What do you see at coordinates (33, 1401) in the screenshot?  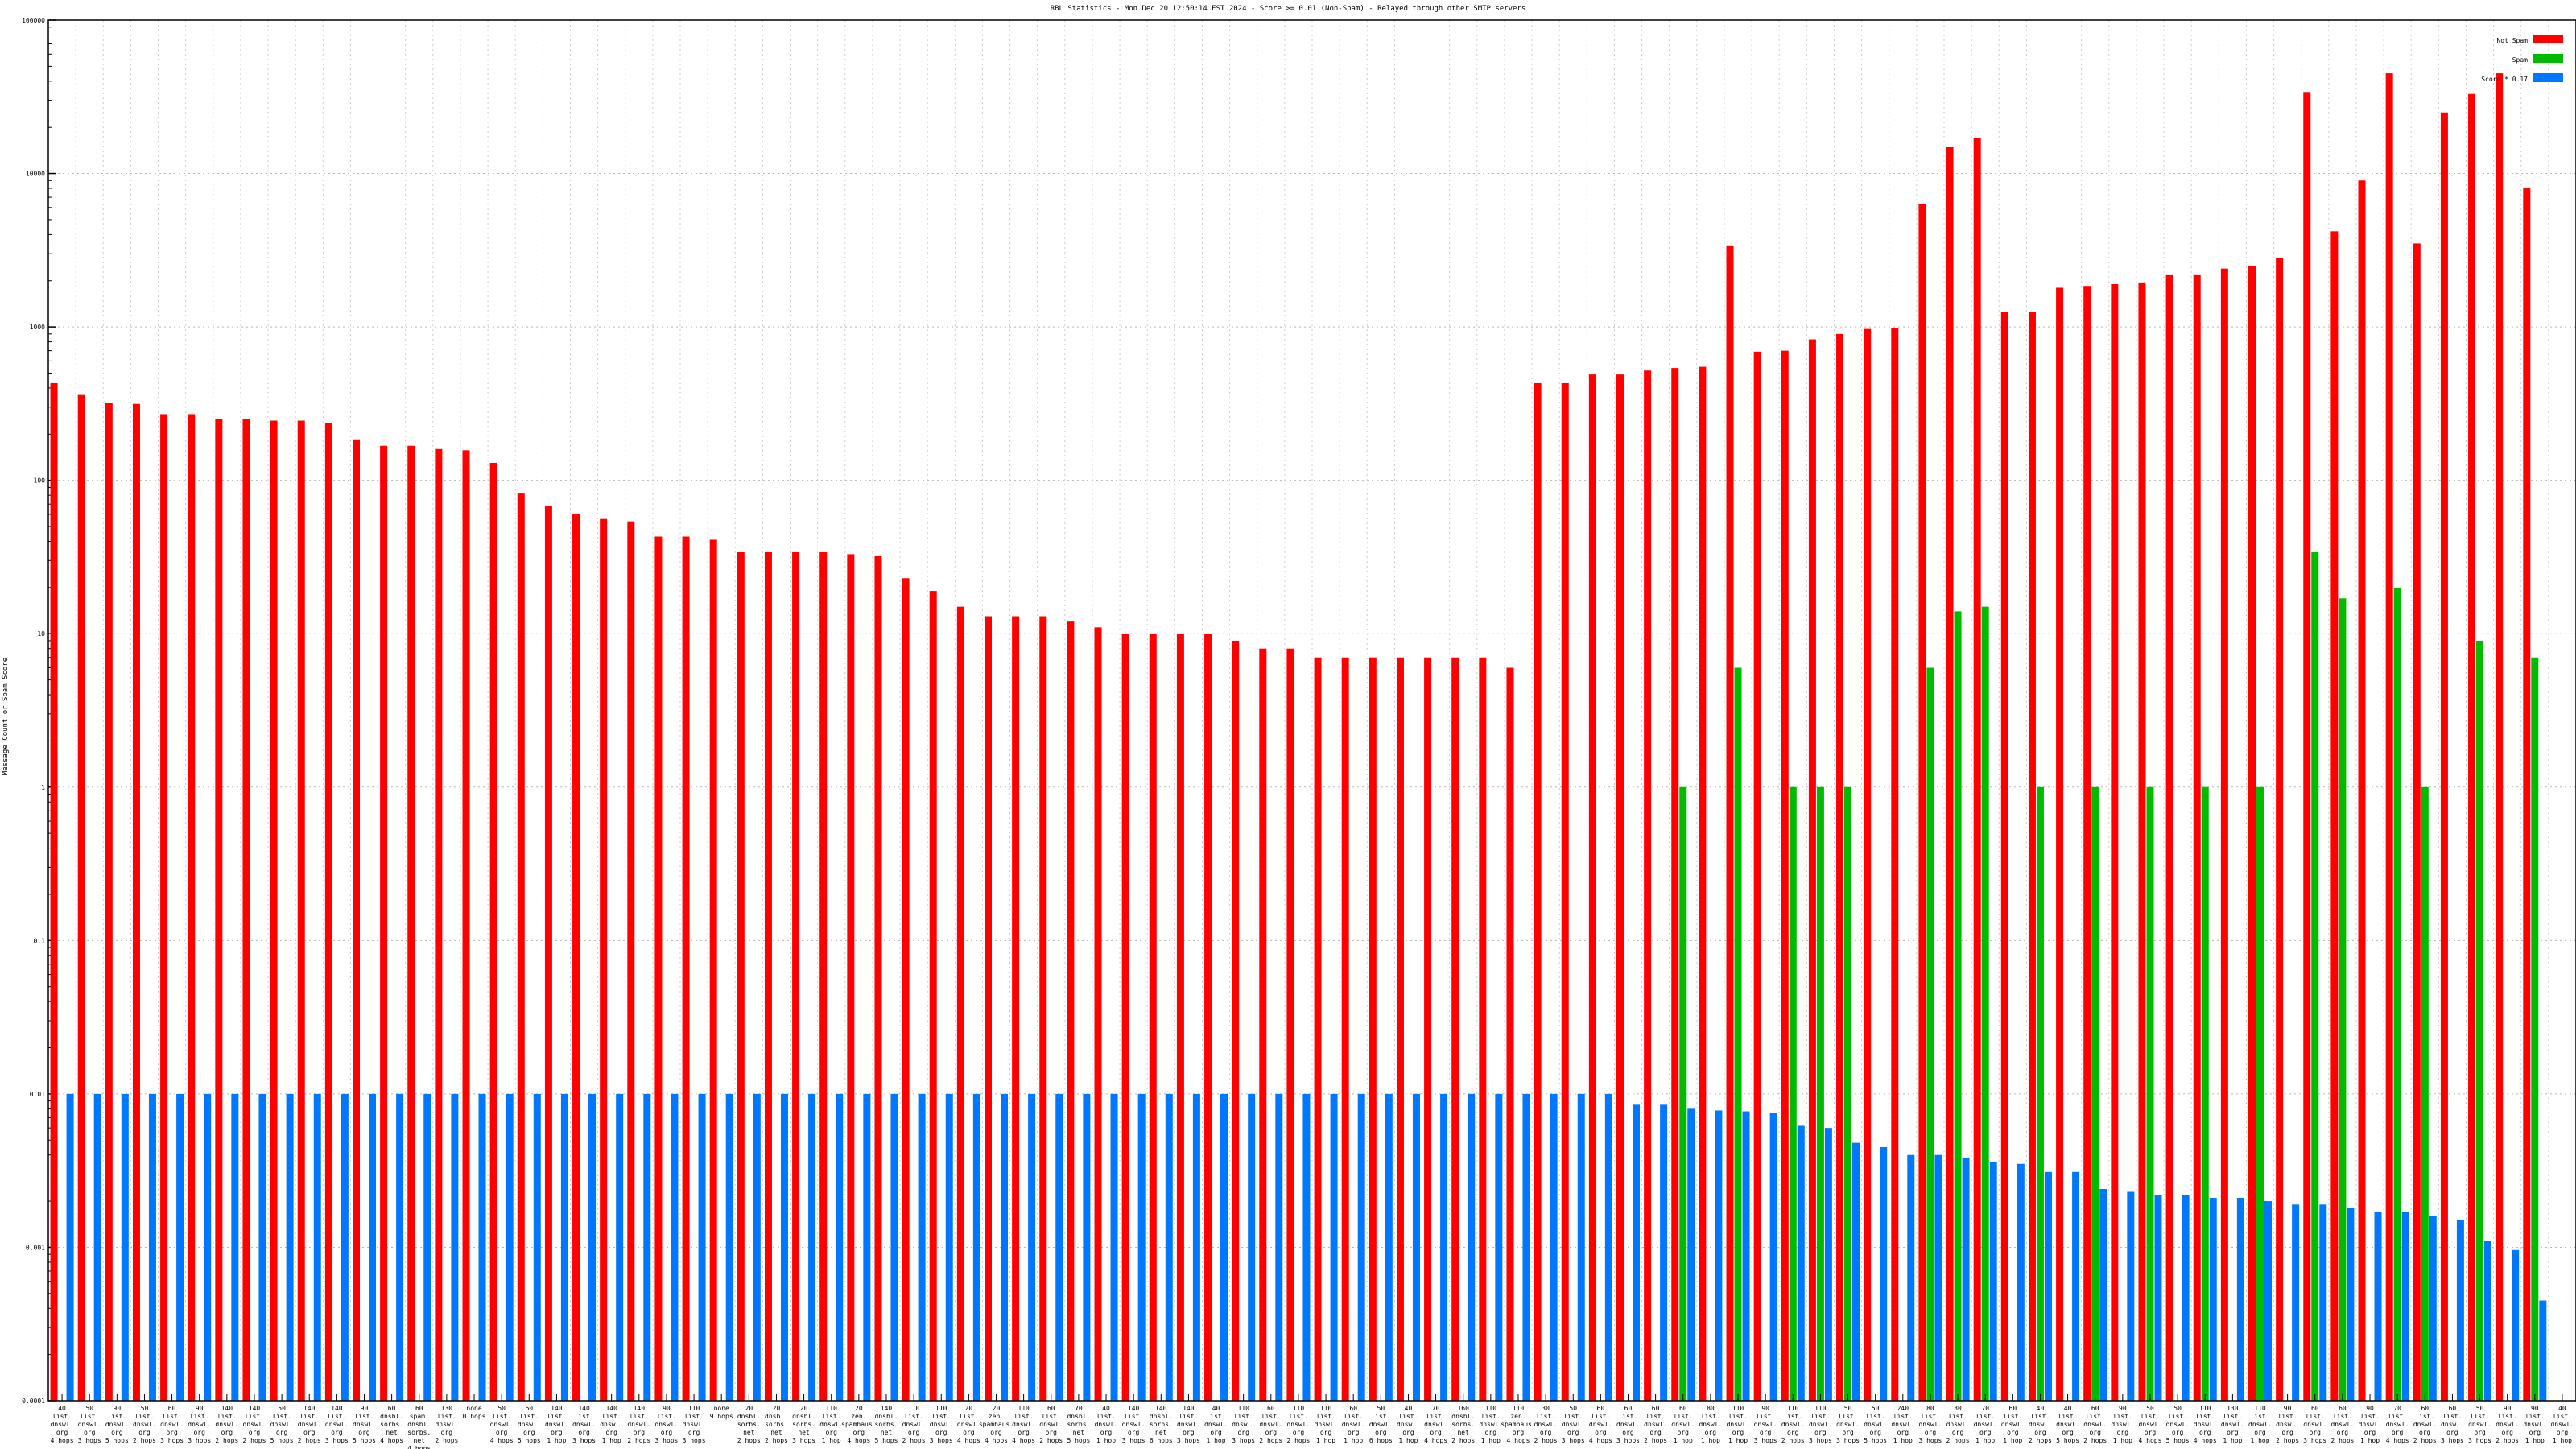 I see `y-tick-label: 0.0001` at bounding box center [33, 1401].